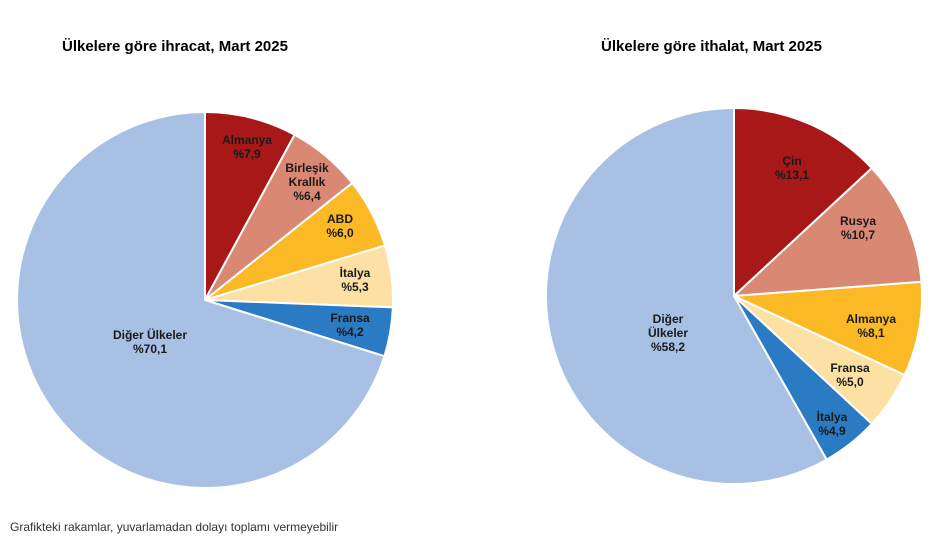 This screenshot has width=932, height=552. What do you see at coordinates (832, 423) in the screenshot?
I see `import-label-italya: İtalya %4,9` at bounding box center [832, 423].